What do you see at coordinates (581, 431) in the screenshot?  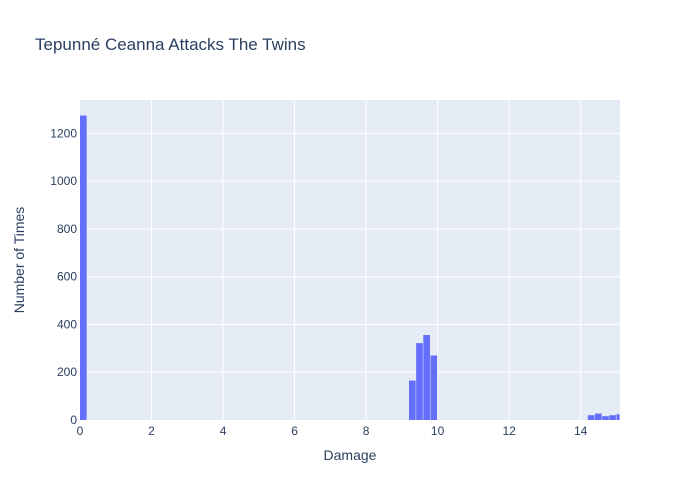 I see `x-tick-label: 14` at bounding box center [581, 431].